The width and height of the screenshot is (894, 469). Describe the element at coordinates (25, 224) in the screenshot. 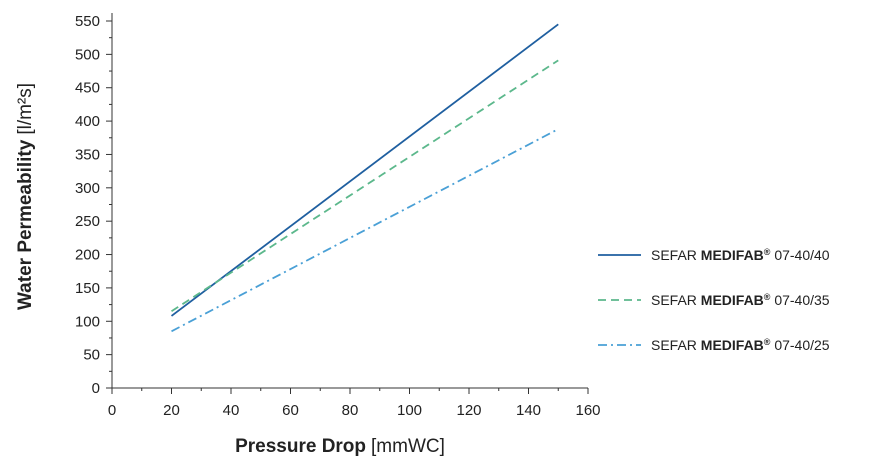

I see `y-axis-title-main: Water Permeability` at that location.